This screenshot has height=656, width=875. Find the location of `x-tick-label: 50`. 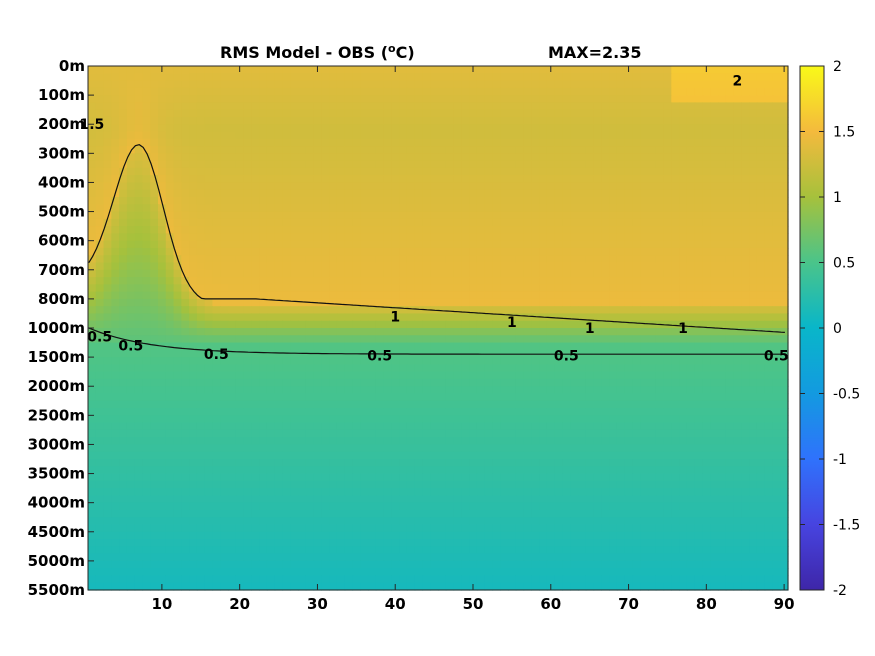

x-tick-label: 50 is located at coordinates (473, 604).